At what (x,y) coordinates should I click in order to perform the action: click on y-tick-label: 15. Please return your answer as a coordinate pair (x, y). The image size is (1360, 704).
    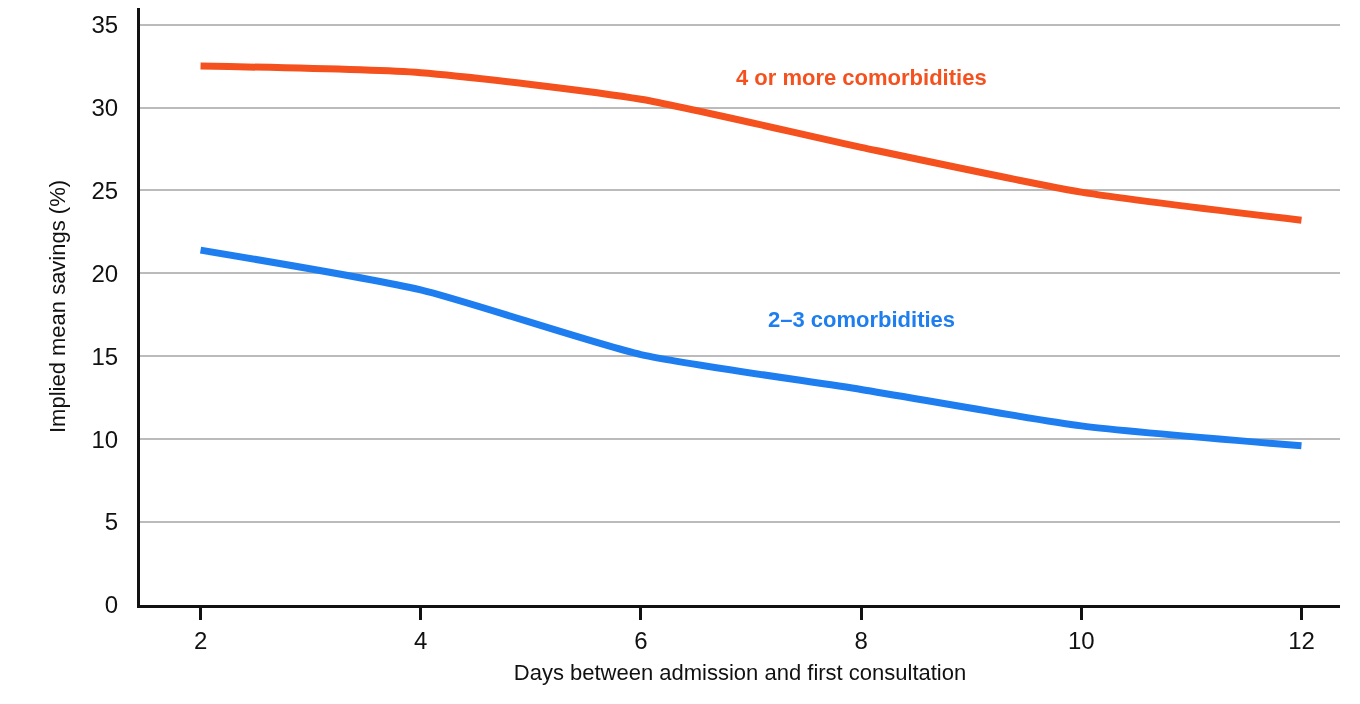
    Looking at the image, I should click on (105, 356).